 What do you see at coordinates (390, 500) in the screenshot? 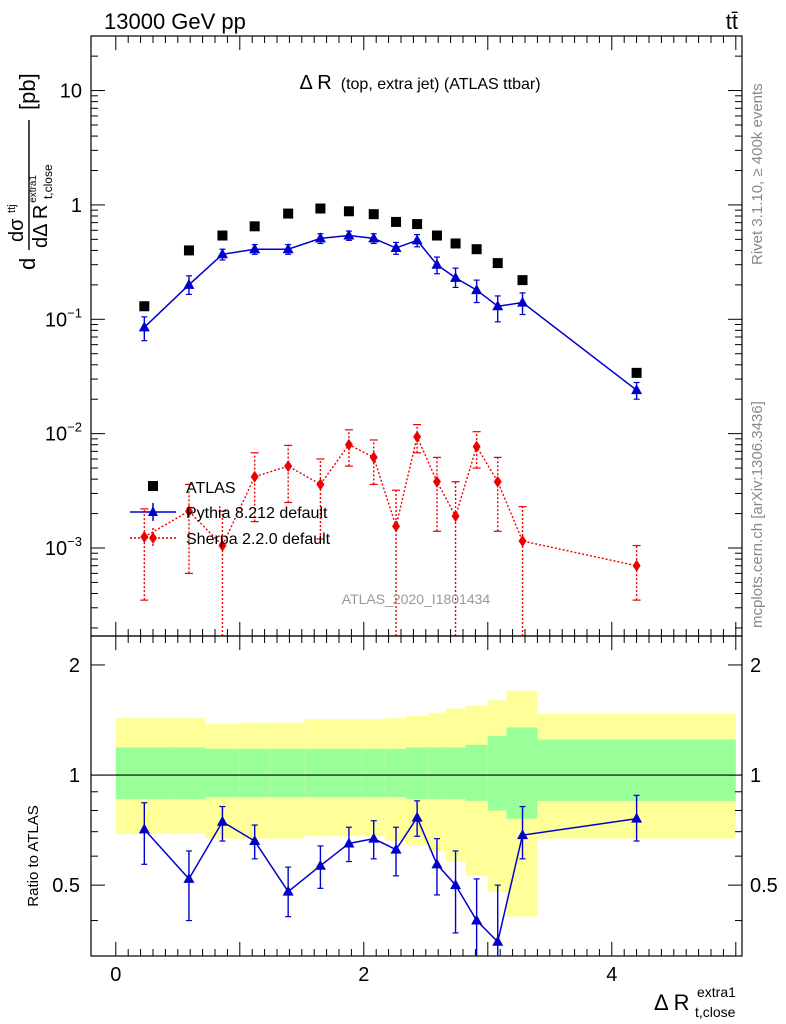
I see `sherpa-line` at bounding box center [390, 500].